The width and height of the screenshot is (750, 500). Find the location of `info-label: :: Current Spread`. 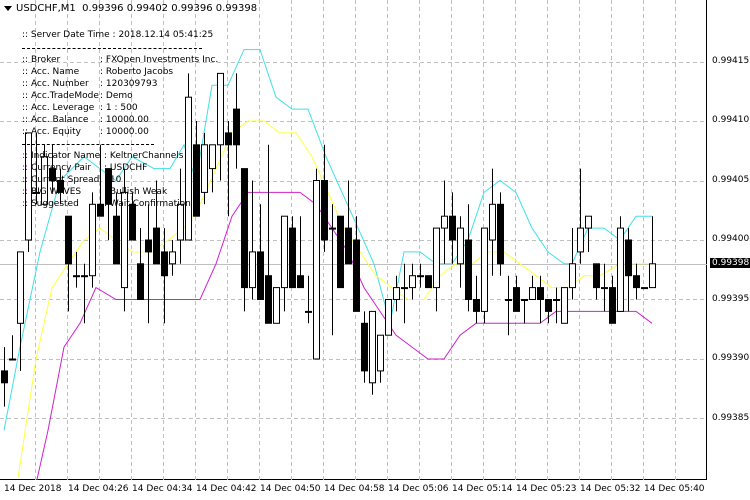

info-label: :: Current Spread is located at coordinates (61, 180).